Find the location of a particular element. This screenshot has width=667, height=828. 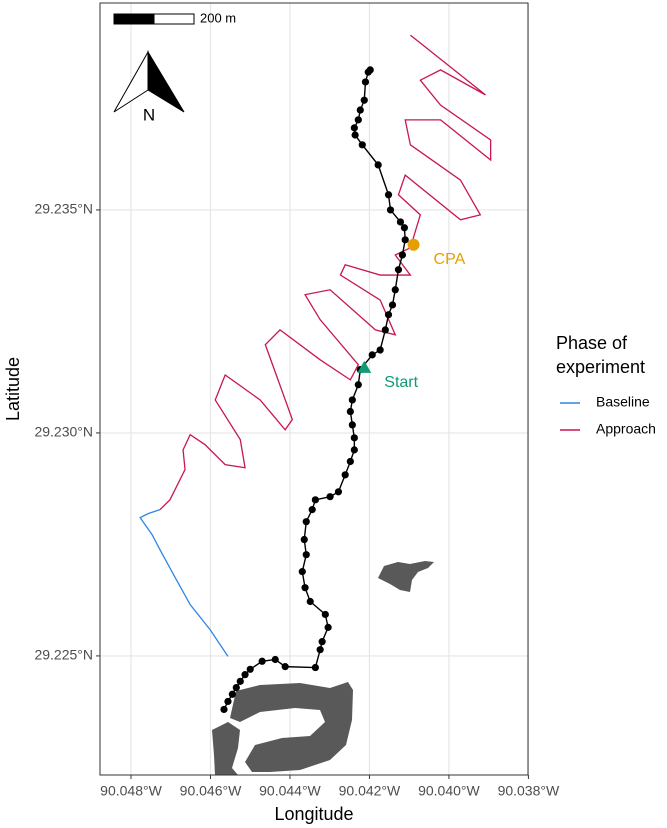

x-tick-label: 90.038°W is located at coordinates (529, 791).